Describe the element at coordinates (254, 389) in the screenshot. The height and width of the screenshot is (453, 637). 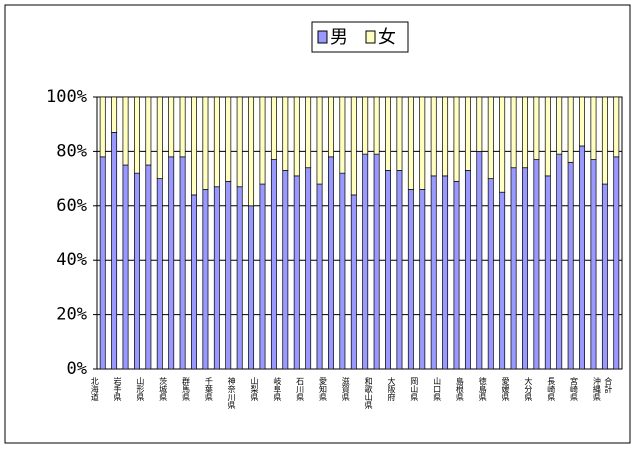
I see `x-tick-label: 山梨県` at that location.